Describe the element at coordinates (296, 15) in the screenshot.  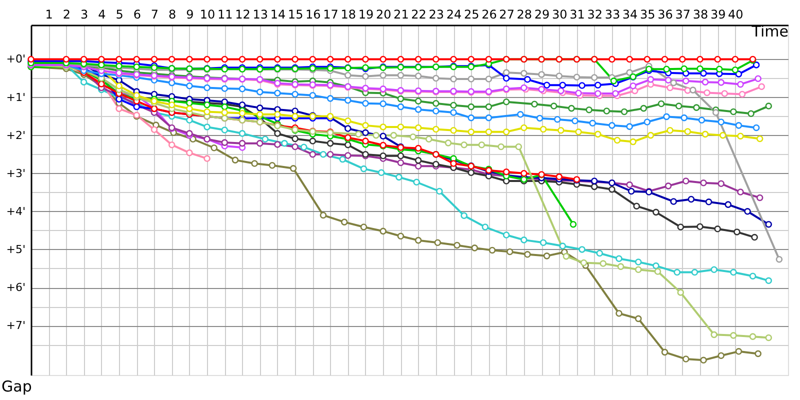
I see `x-tick-label: 15` at that location.